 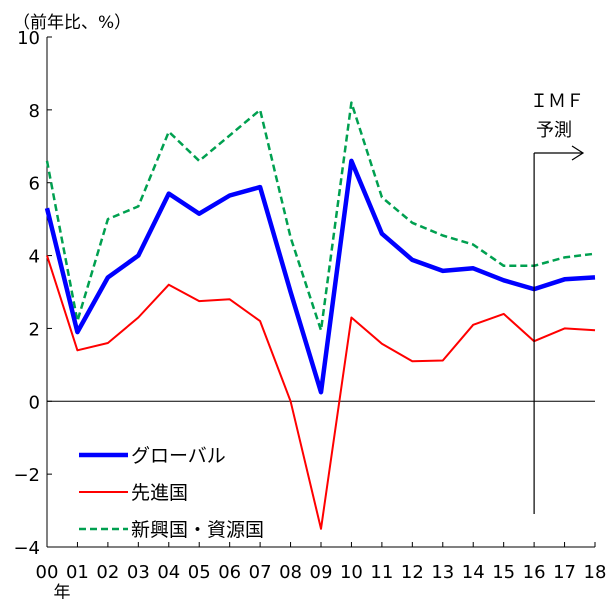 I want to click on x-tick-label: 06, so click(x=229, y=572).